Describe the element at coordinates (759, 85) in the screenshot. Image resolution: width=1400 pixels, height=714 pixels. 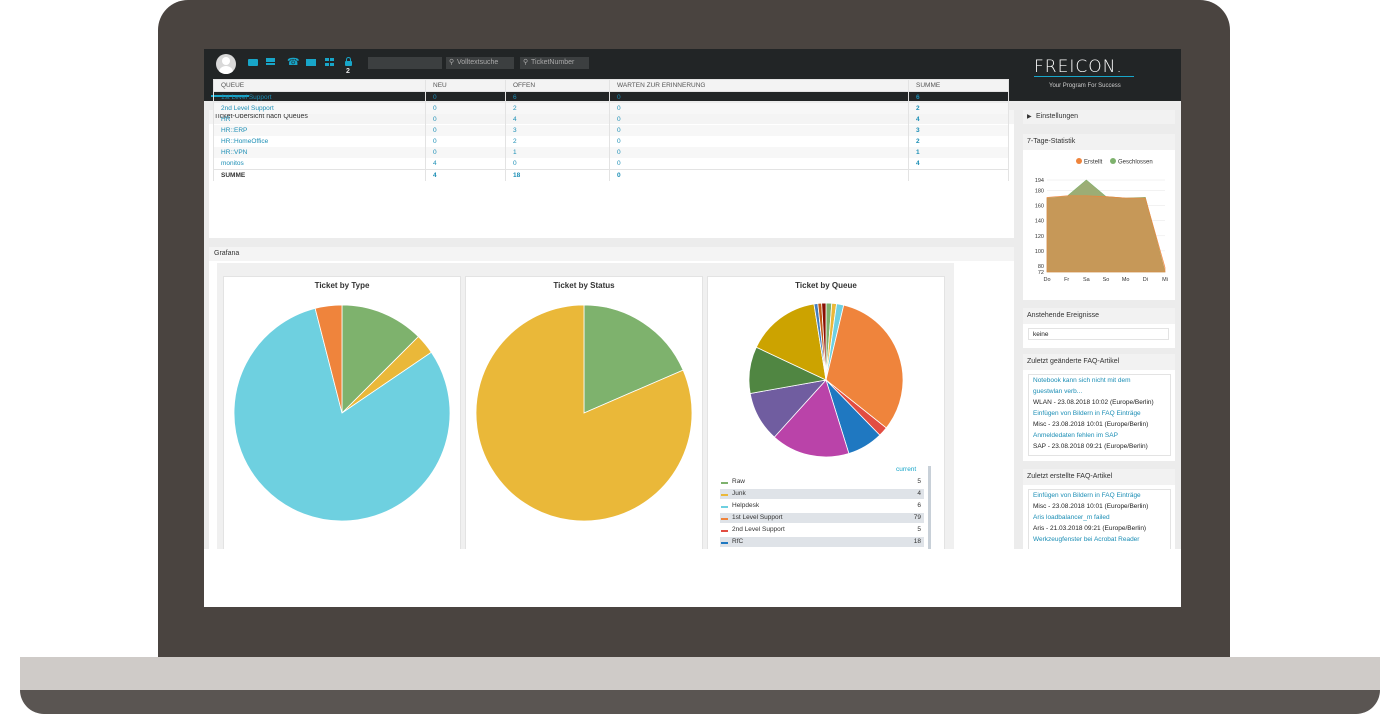
I see `col-warten: WARTEN ZUR ERINNERUNG` at that location.